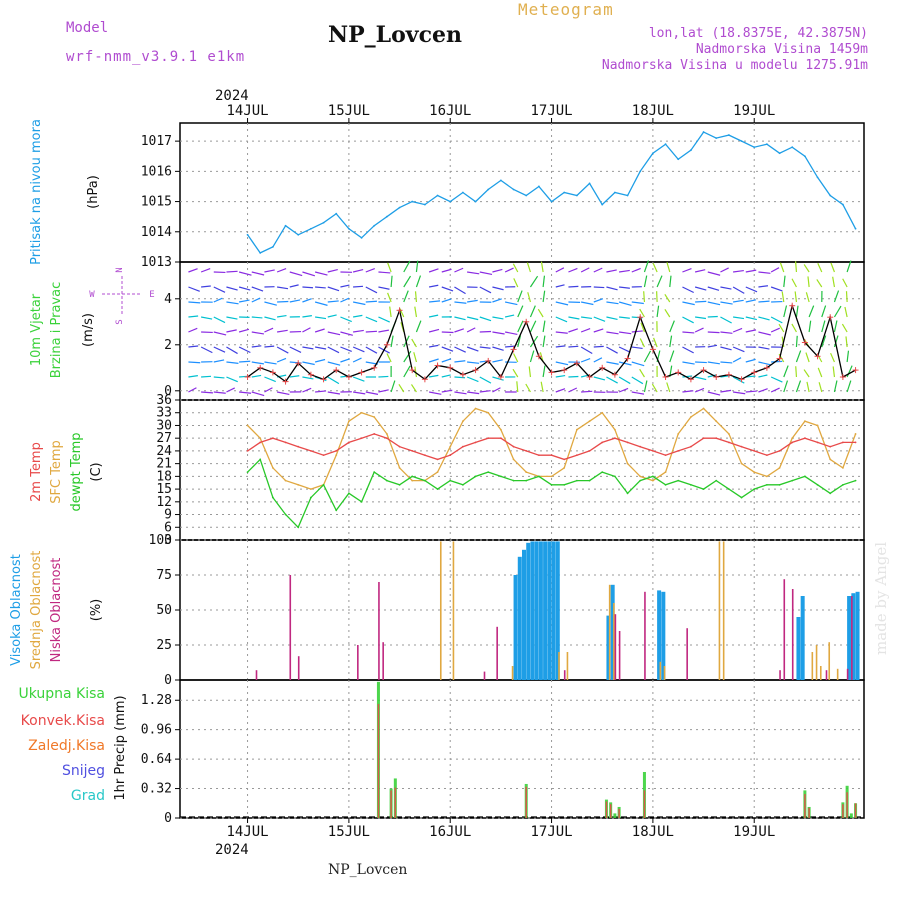  I want to click on precip-legend-item: Grad, so click(88, 796).